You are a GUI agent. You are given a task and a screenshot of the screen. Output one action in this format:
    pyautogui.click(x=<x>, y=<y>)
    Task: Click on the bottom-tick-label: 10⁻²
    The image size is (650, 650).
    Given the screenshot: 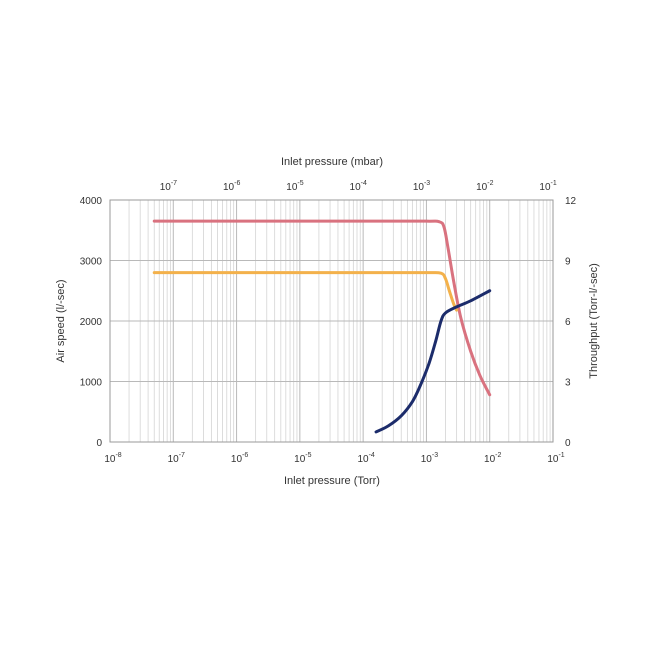 What is the action you would take?
    pyautogui.click(x=492, y=458)
    